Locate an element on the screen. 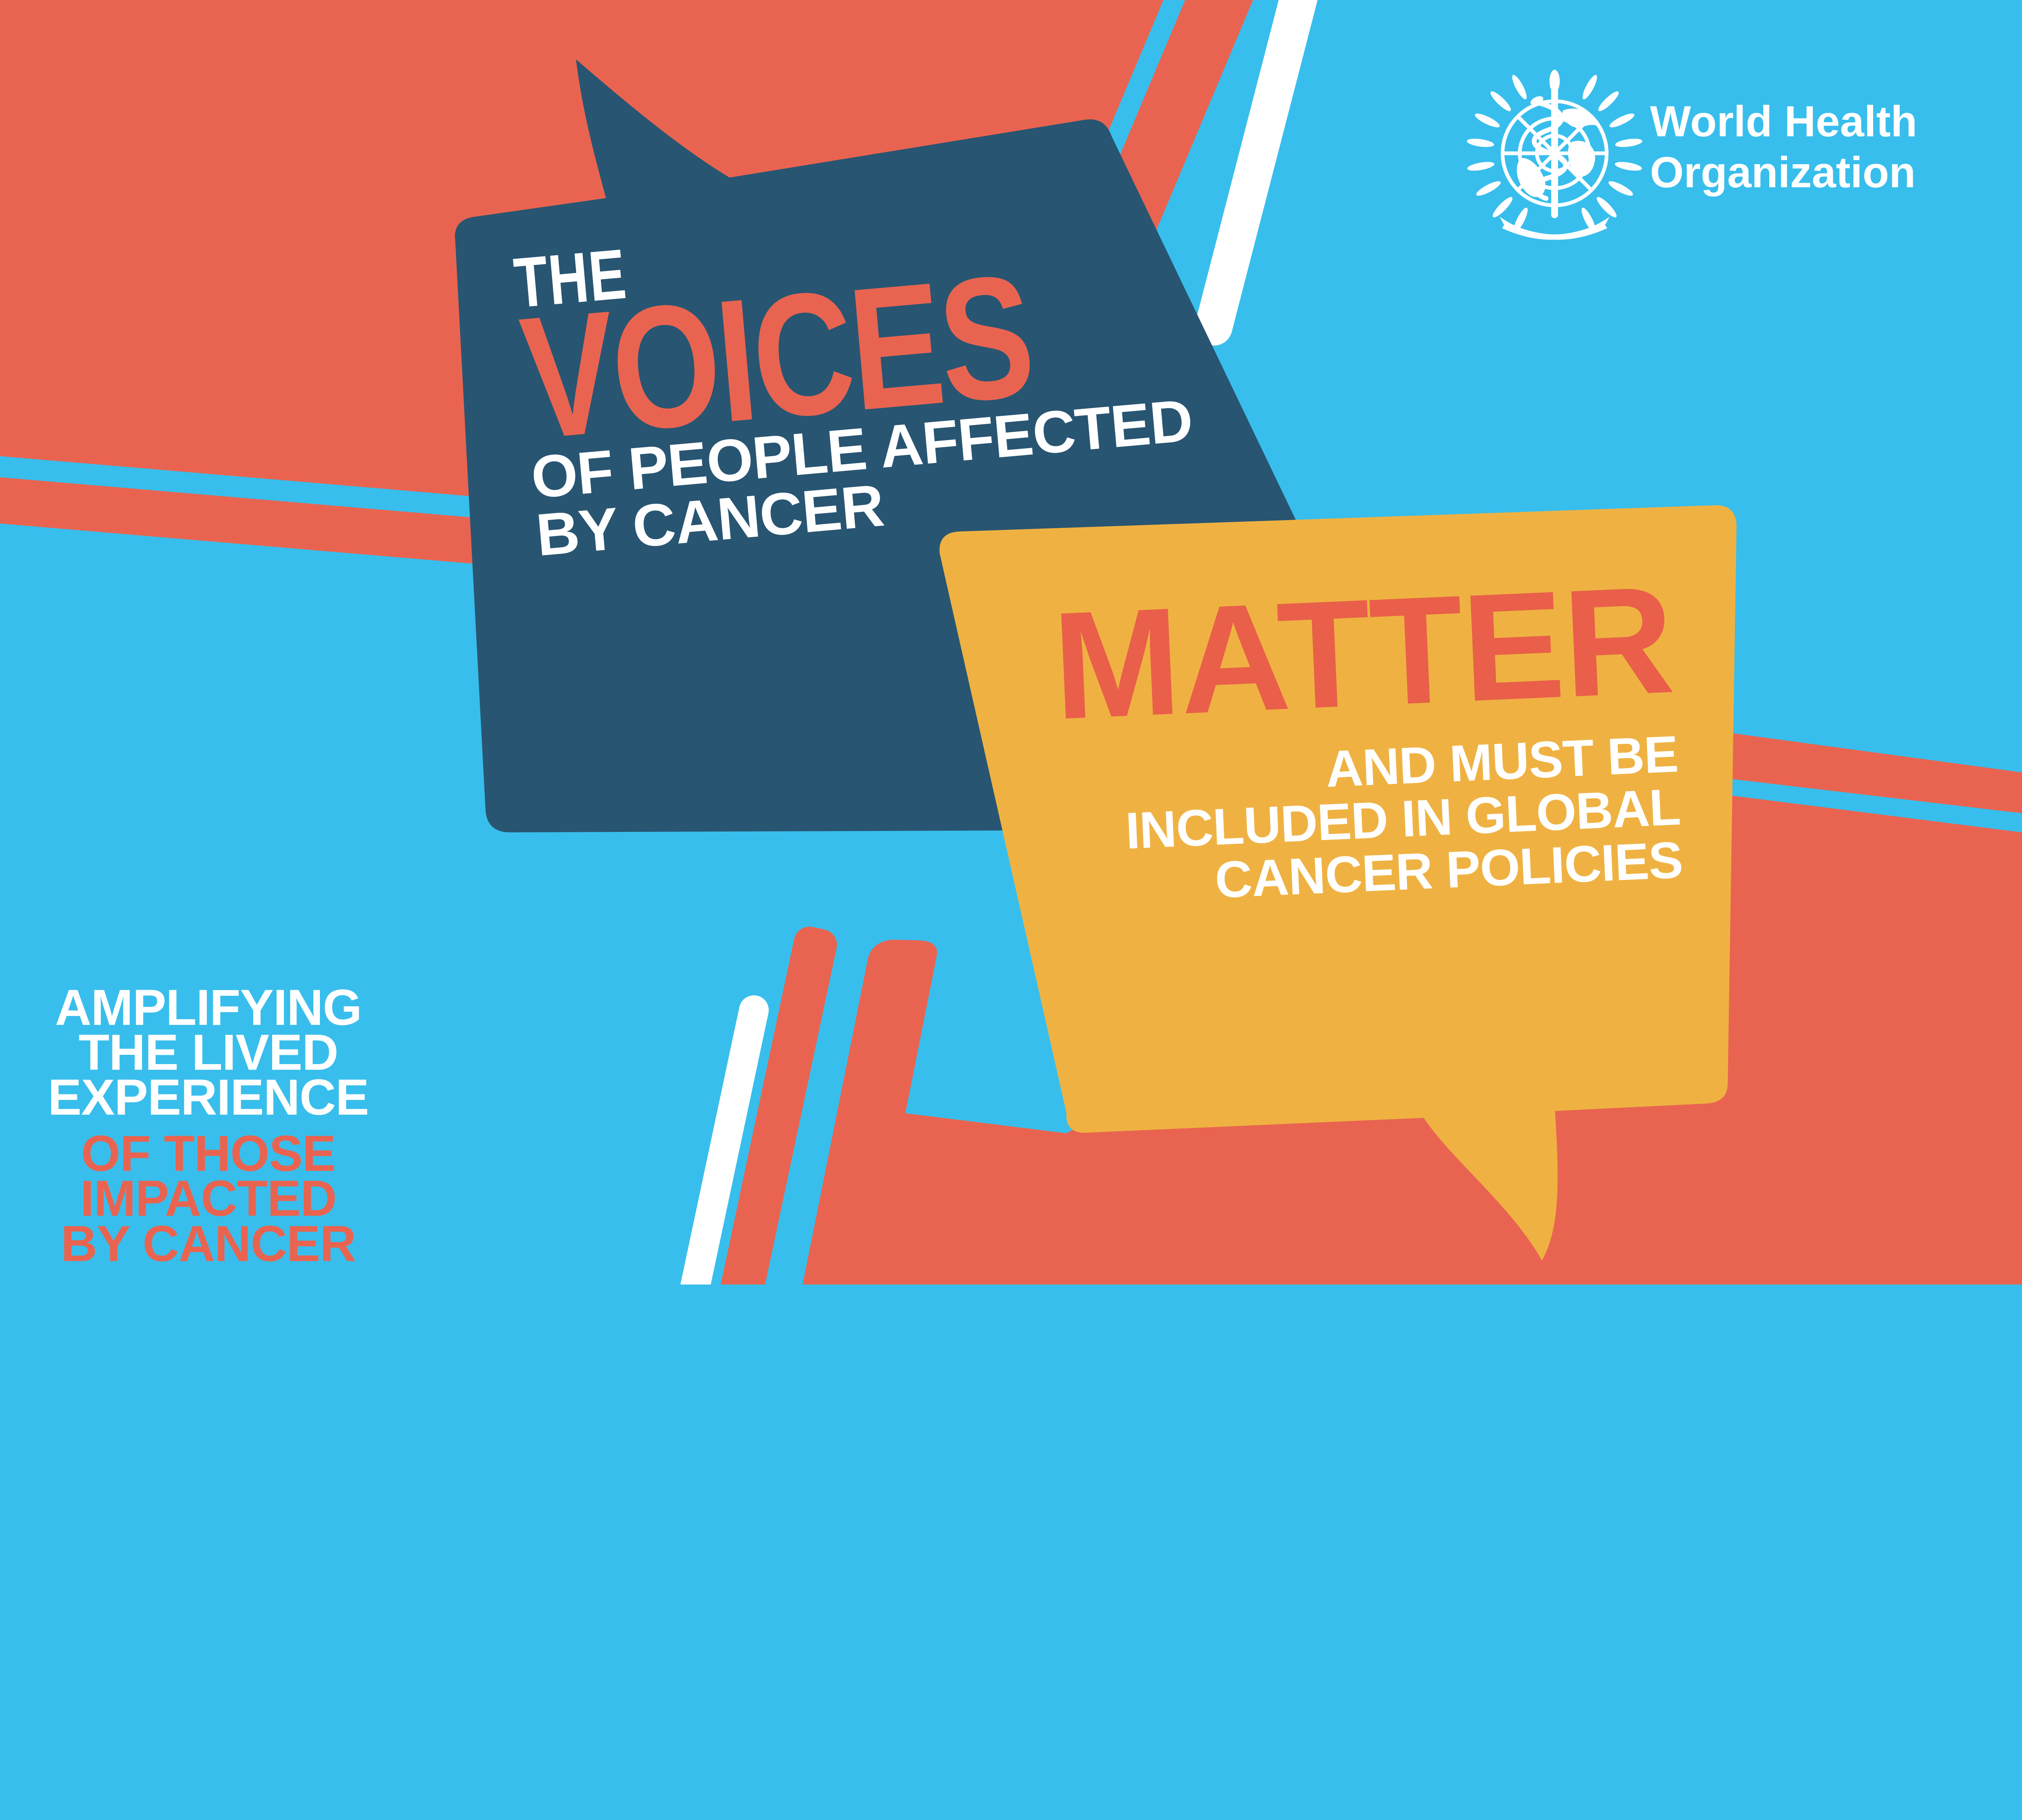 The image size is (2022, 1820). globe-continents is located at coordinates (1556, 152).